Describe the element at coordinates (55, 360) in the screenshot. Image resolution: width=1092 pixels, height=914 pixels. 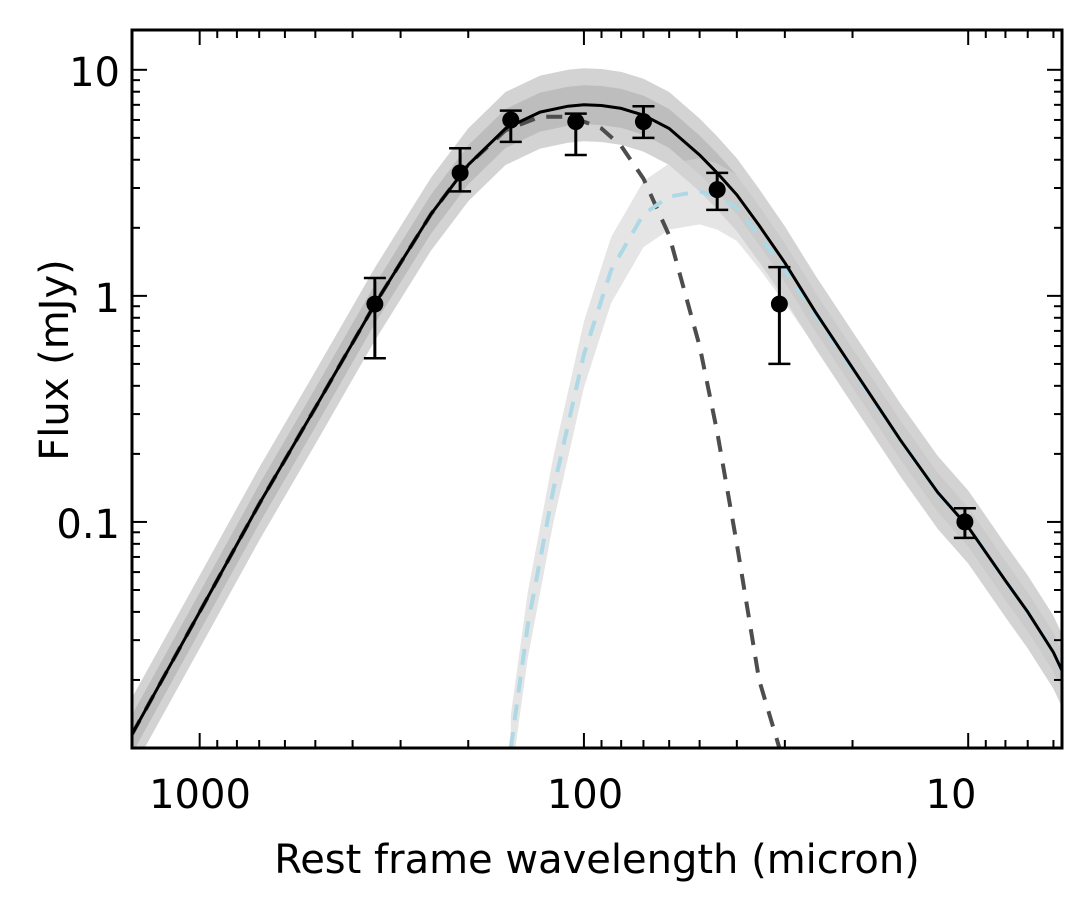
I see `y-axis-title: Flux (mJy)` at that location.